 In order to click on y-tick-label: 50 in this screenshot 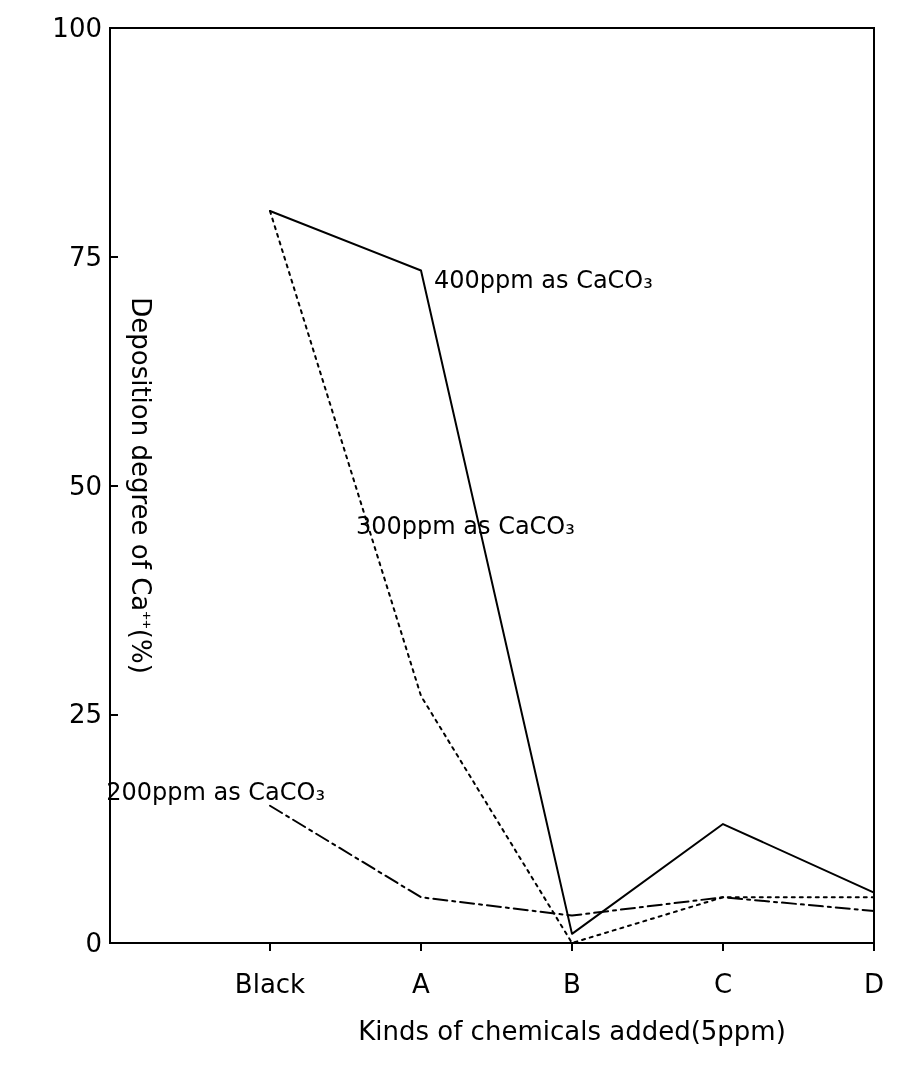, I will do `click(85, 485)`.